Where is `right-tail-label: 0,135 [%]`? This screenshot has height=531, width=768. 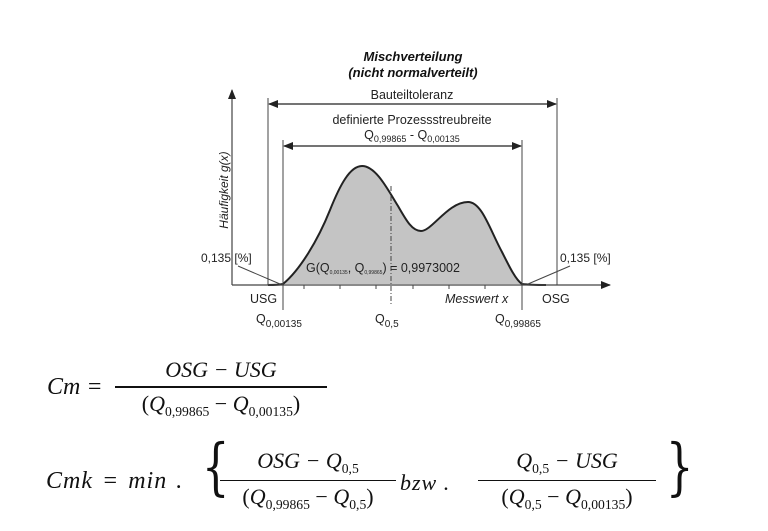
right-tail-label: 0,135 [%] is located at coordinates (585, 258).